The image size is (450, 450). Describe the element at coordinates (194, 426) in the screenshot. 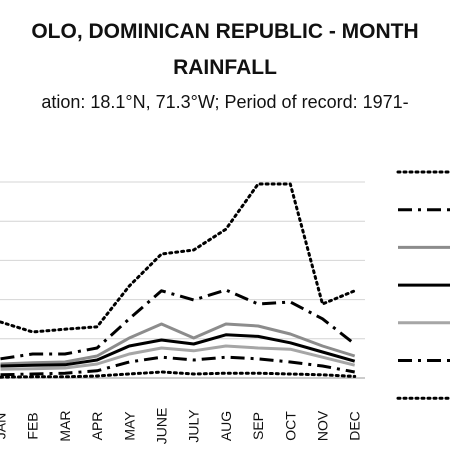

I see `x-tick-label: JULY` at that location.